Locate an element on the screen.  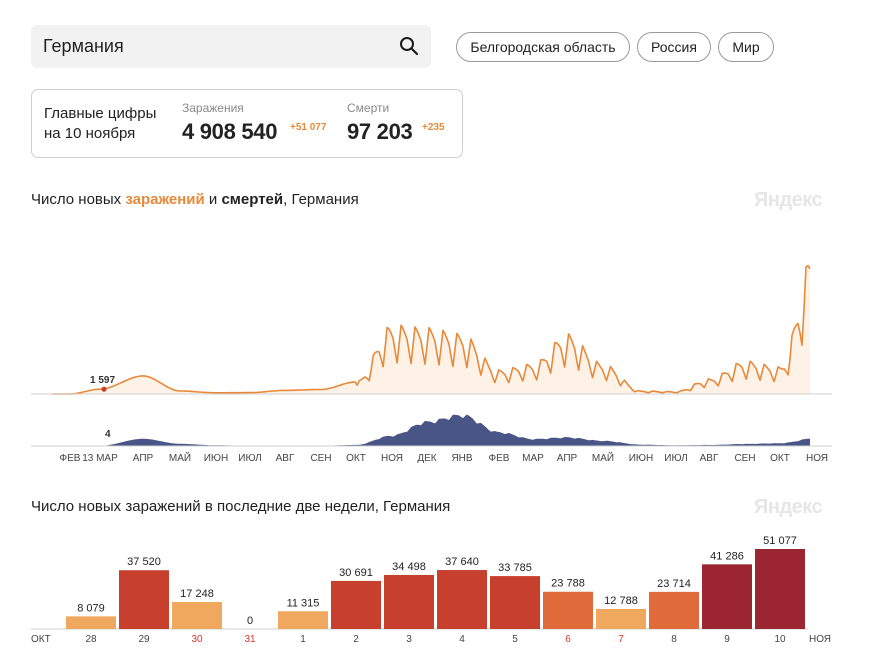
bar-value-label: 23 788 is located at coordinates (568, 584).